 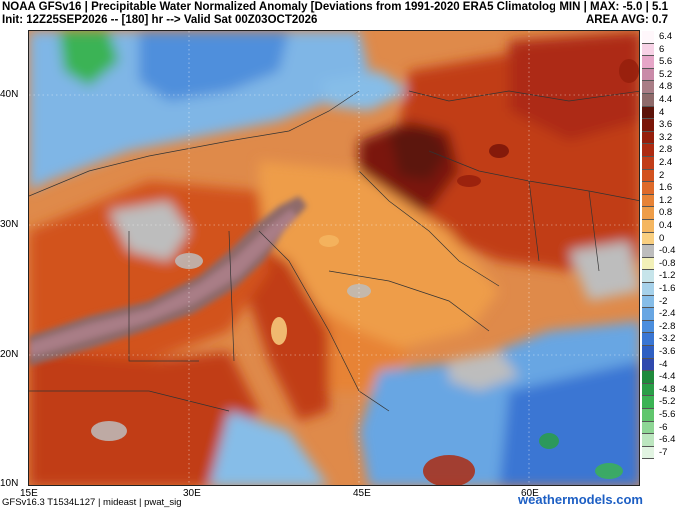 I want to click on colorbar-tick-label: 0, so click(x=662, y=238).